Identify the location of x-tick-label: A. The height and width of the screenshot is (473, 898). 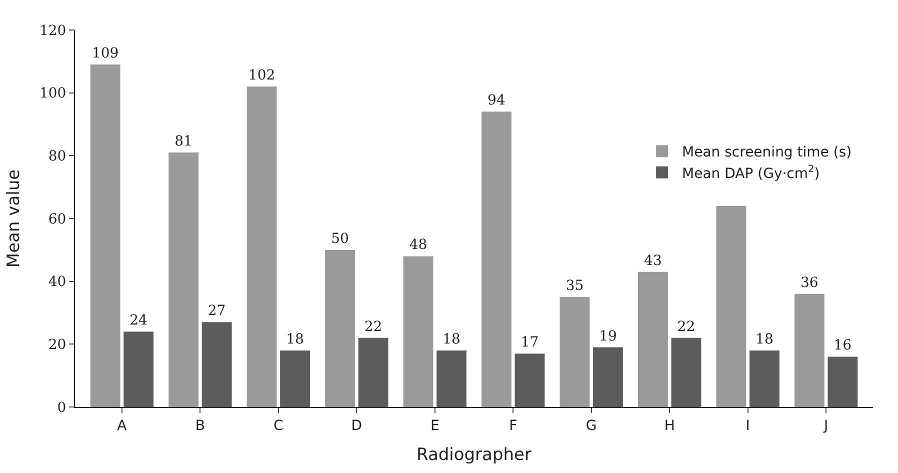
(122, 426).